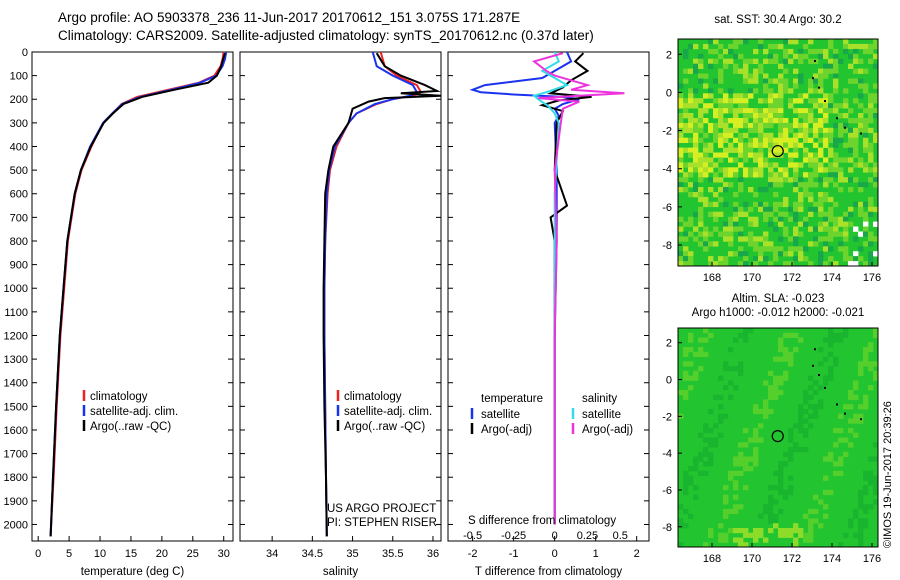 This screenshot has width=900, height=580. Describe the element at coordinates (667, 491) in the screenshot. I see `sla_map-ytick-label: -6` at that location.